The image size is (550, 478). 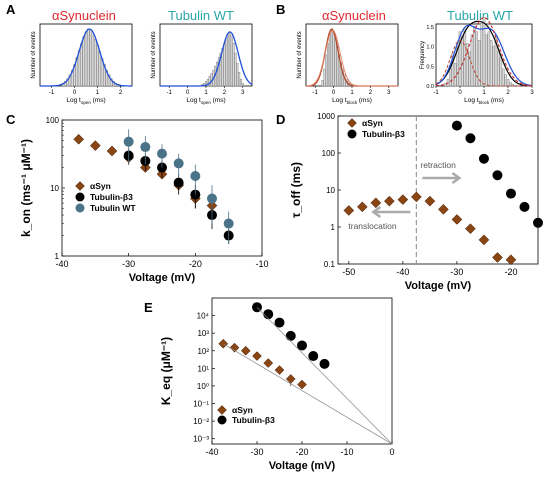 I want to click on translocation-arrow, so click(x=391, y=212).